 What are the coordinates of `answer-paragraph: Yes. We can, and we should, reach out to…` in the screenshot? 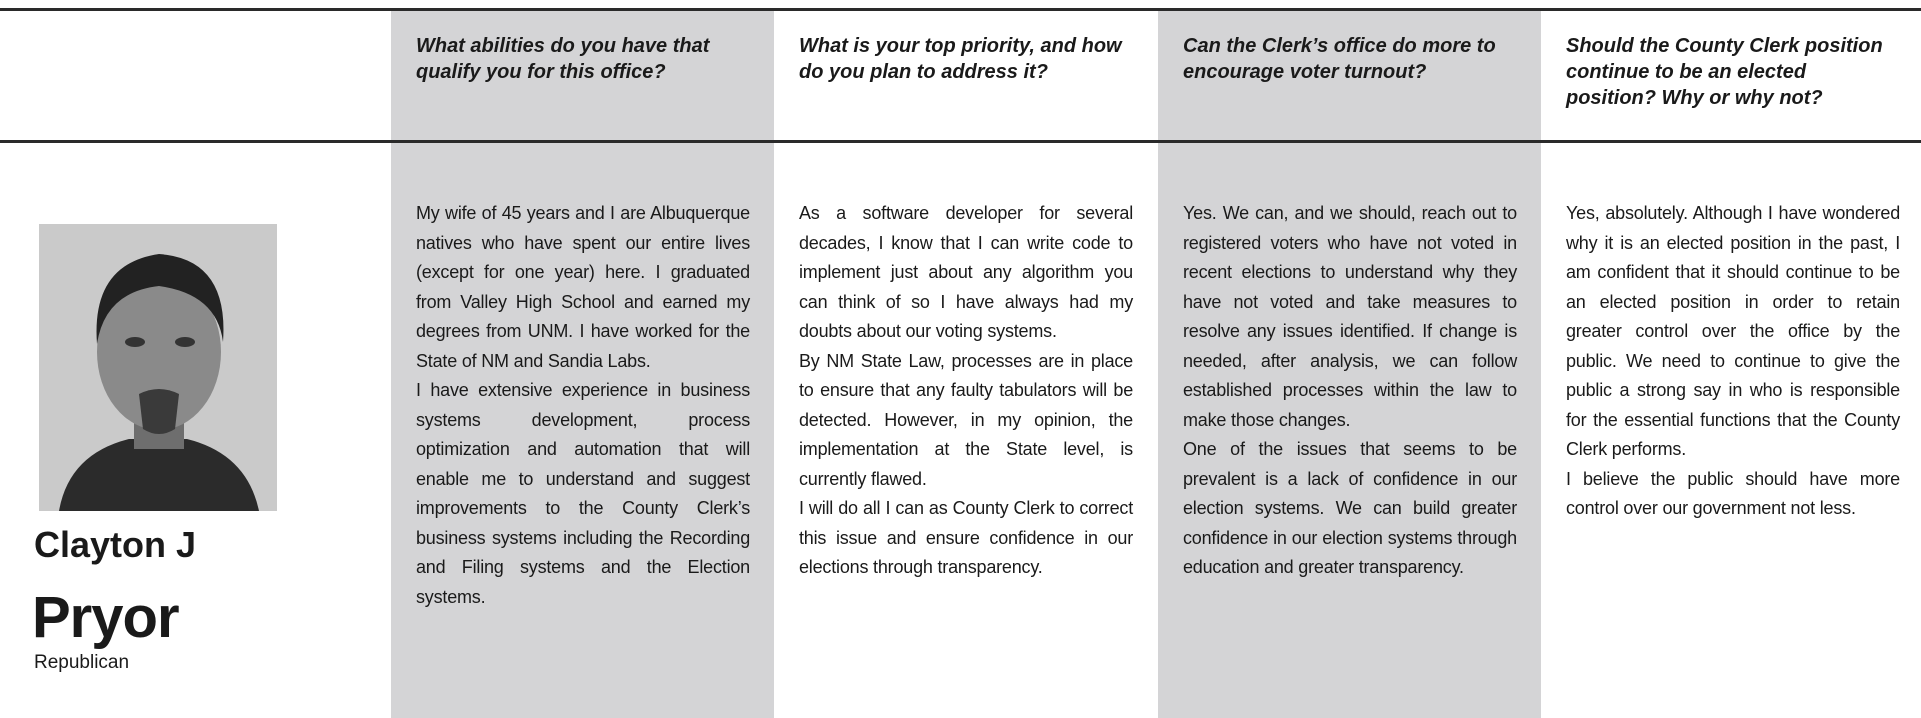 It's located at (1350, 316).